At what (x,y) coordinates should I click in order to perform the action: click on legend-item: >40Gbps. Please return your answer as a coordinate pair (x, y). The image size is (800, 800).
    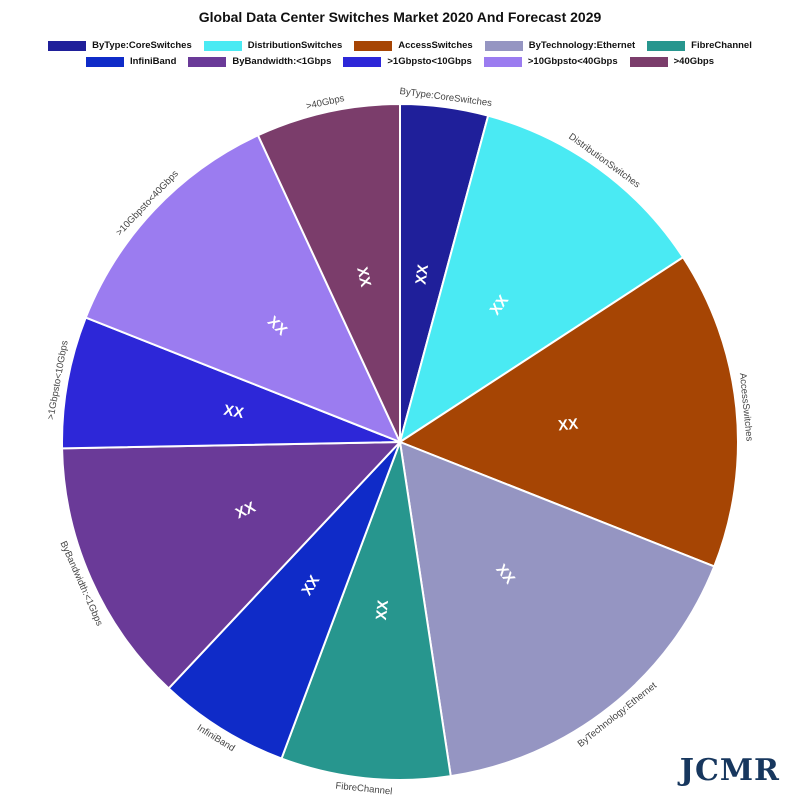
    Looking at the image, I should click on (672, 61).